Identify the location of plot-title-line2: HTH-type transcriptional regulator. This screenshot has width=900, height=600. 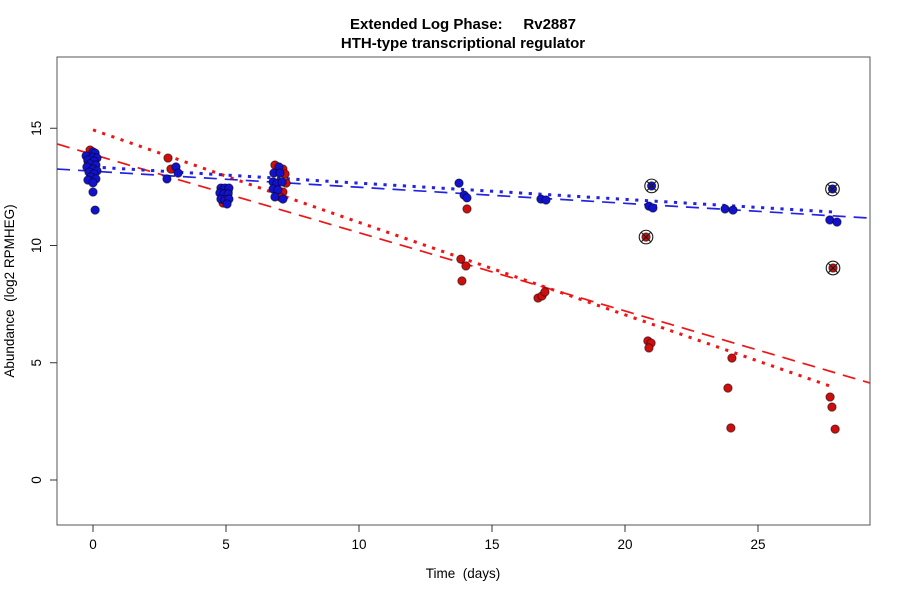
(463, 43).